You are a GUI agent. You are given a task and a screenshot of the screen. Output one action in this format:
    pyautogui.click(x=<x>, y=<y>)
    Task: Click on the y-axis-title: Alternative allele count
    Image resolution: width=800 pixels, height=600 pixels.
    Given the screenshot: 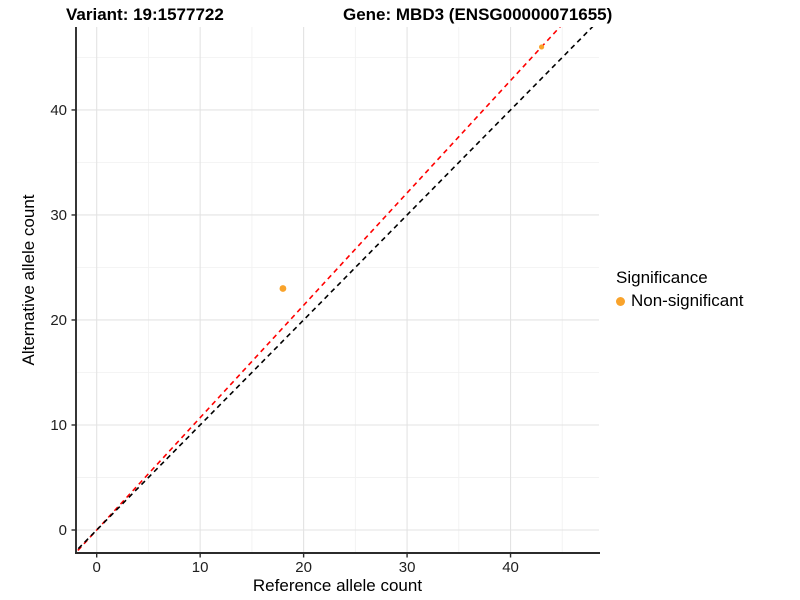 What is the action you would take?
    pyautogui.click(x=28, y=280)
    